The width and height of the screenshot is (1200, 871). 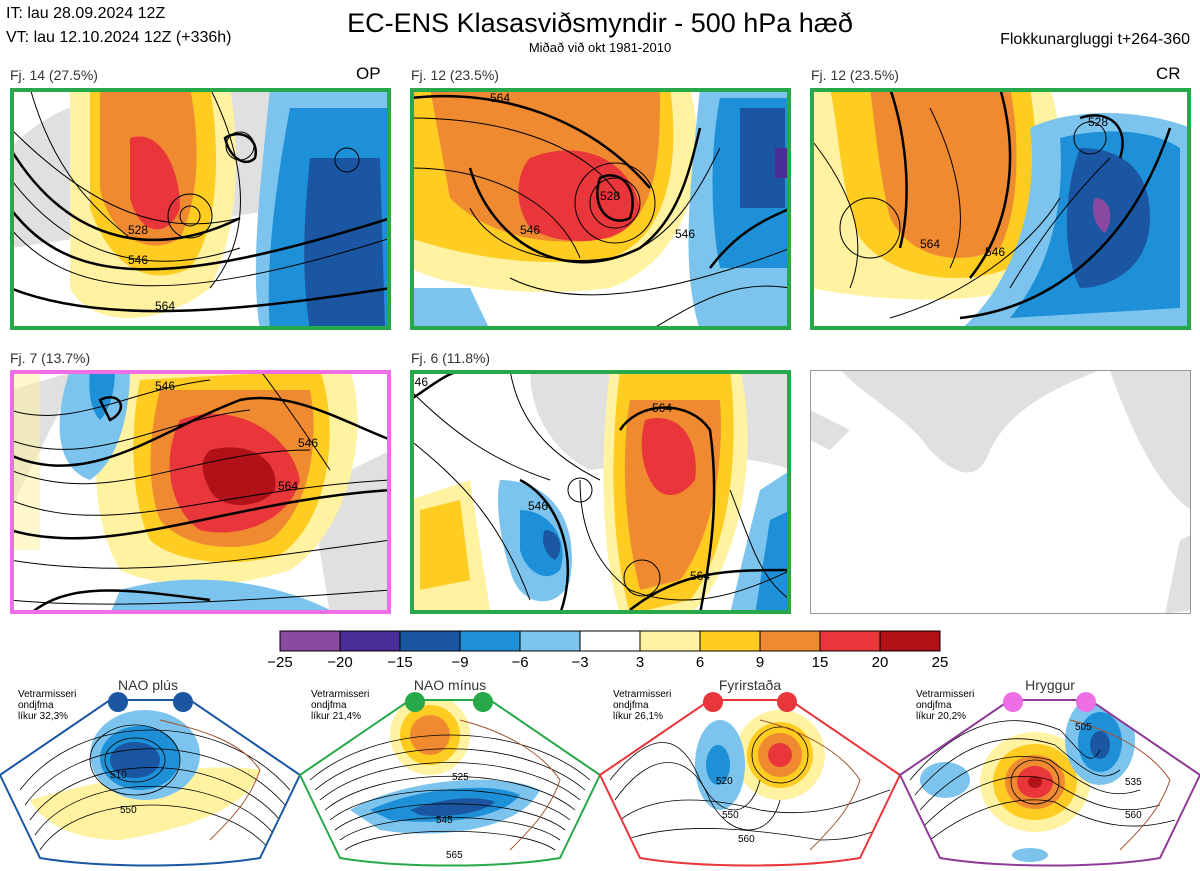 What do you see at coordinates (280, 662) in the screenshot?
I see `colorbar-tick-label: −25` at bounding box center [280, 662].